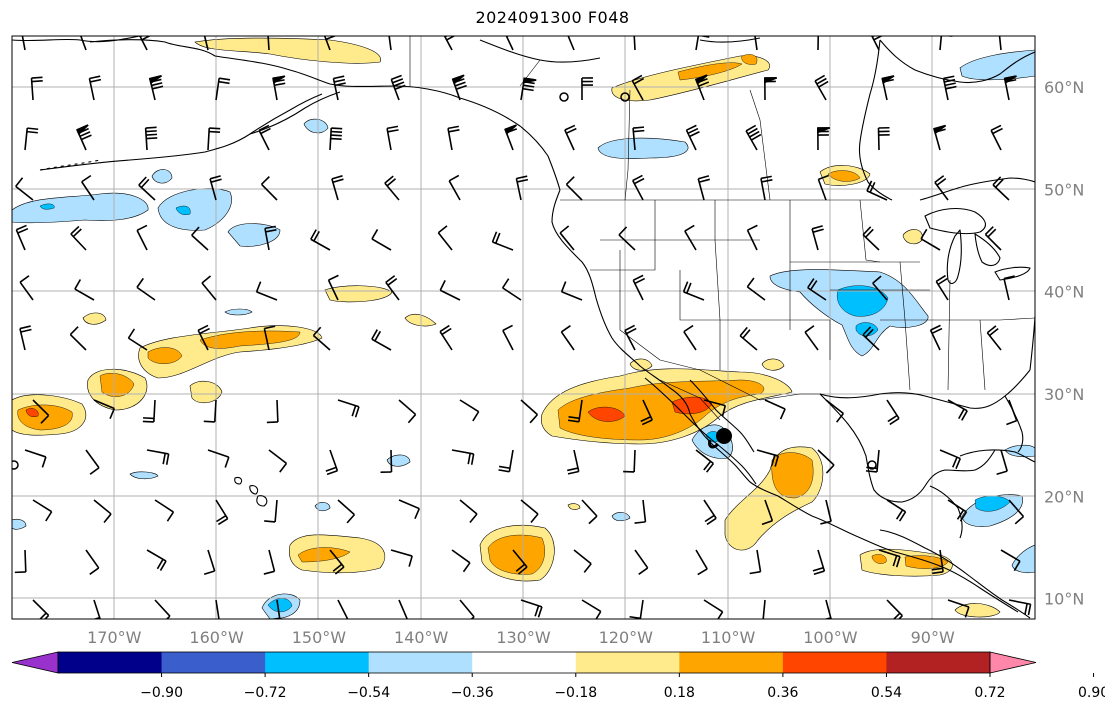  I want to click on coast-alaska-south, so click(181, 132).